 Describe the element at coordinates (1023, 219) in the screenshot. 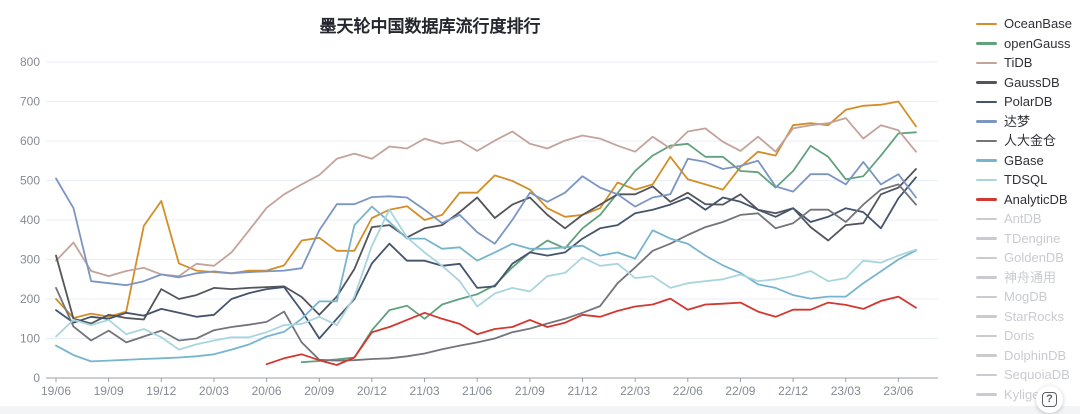

I see `legend-item-label: AntDB` at that location.